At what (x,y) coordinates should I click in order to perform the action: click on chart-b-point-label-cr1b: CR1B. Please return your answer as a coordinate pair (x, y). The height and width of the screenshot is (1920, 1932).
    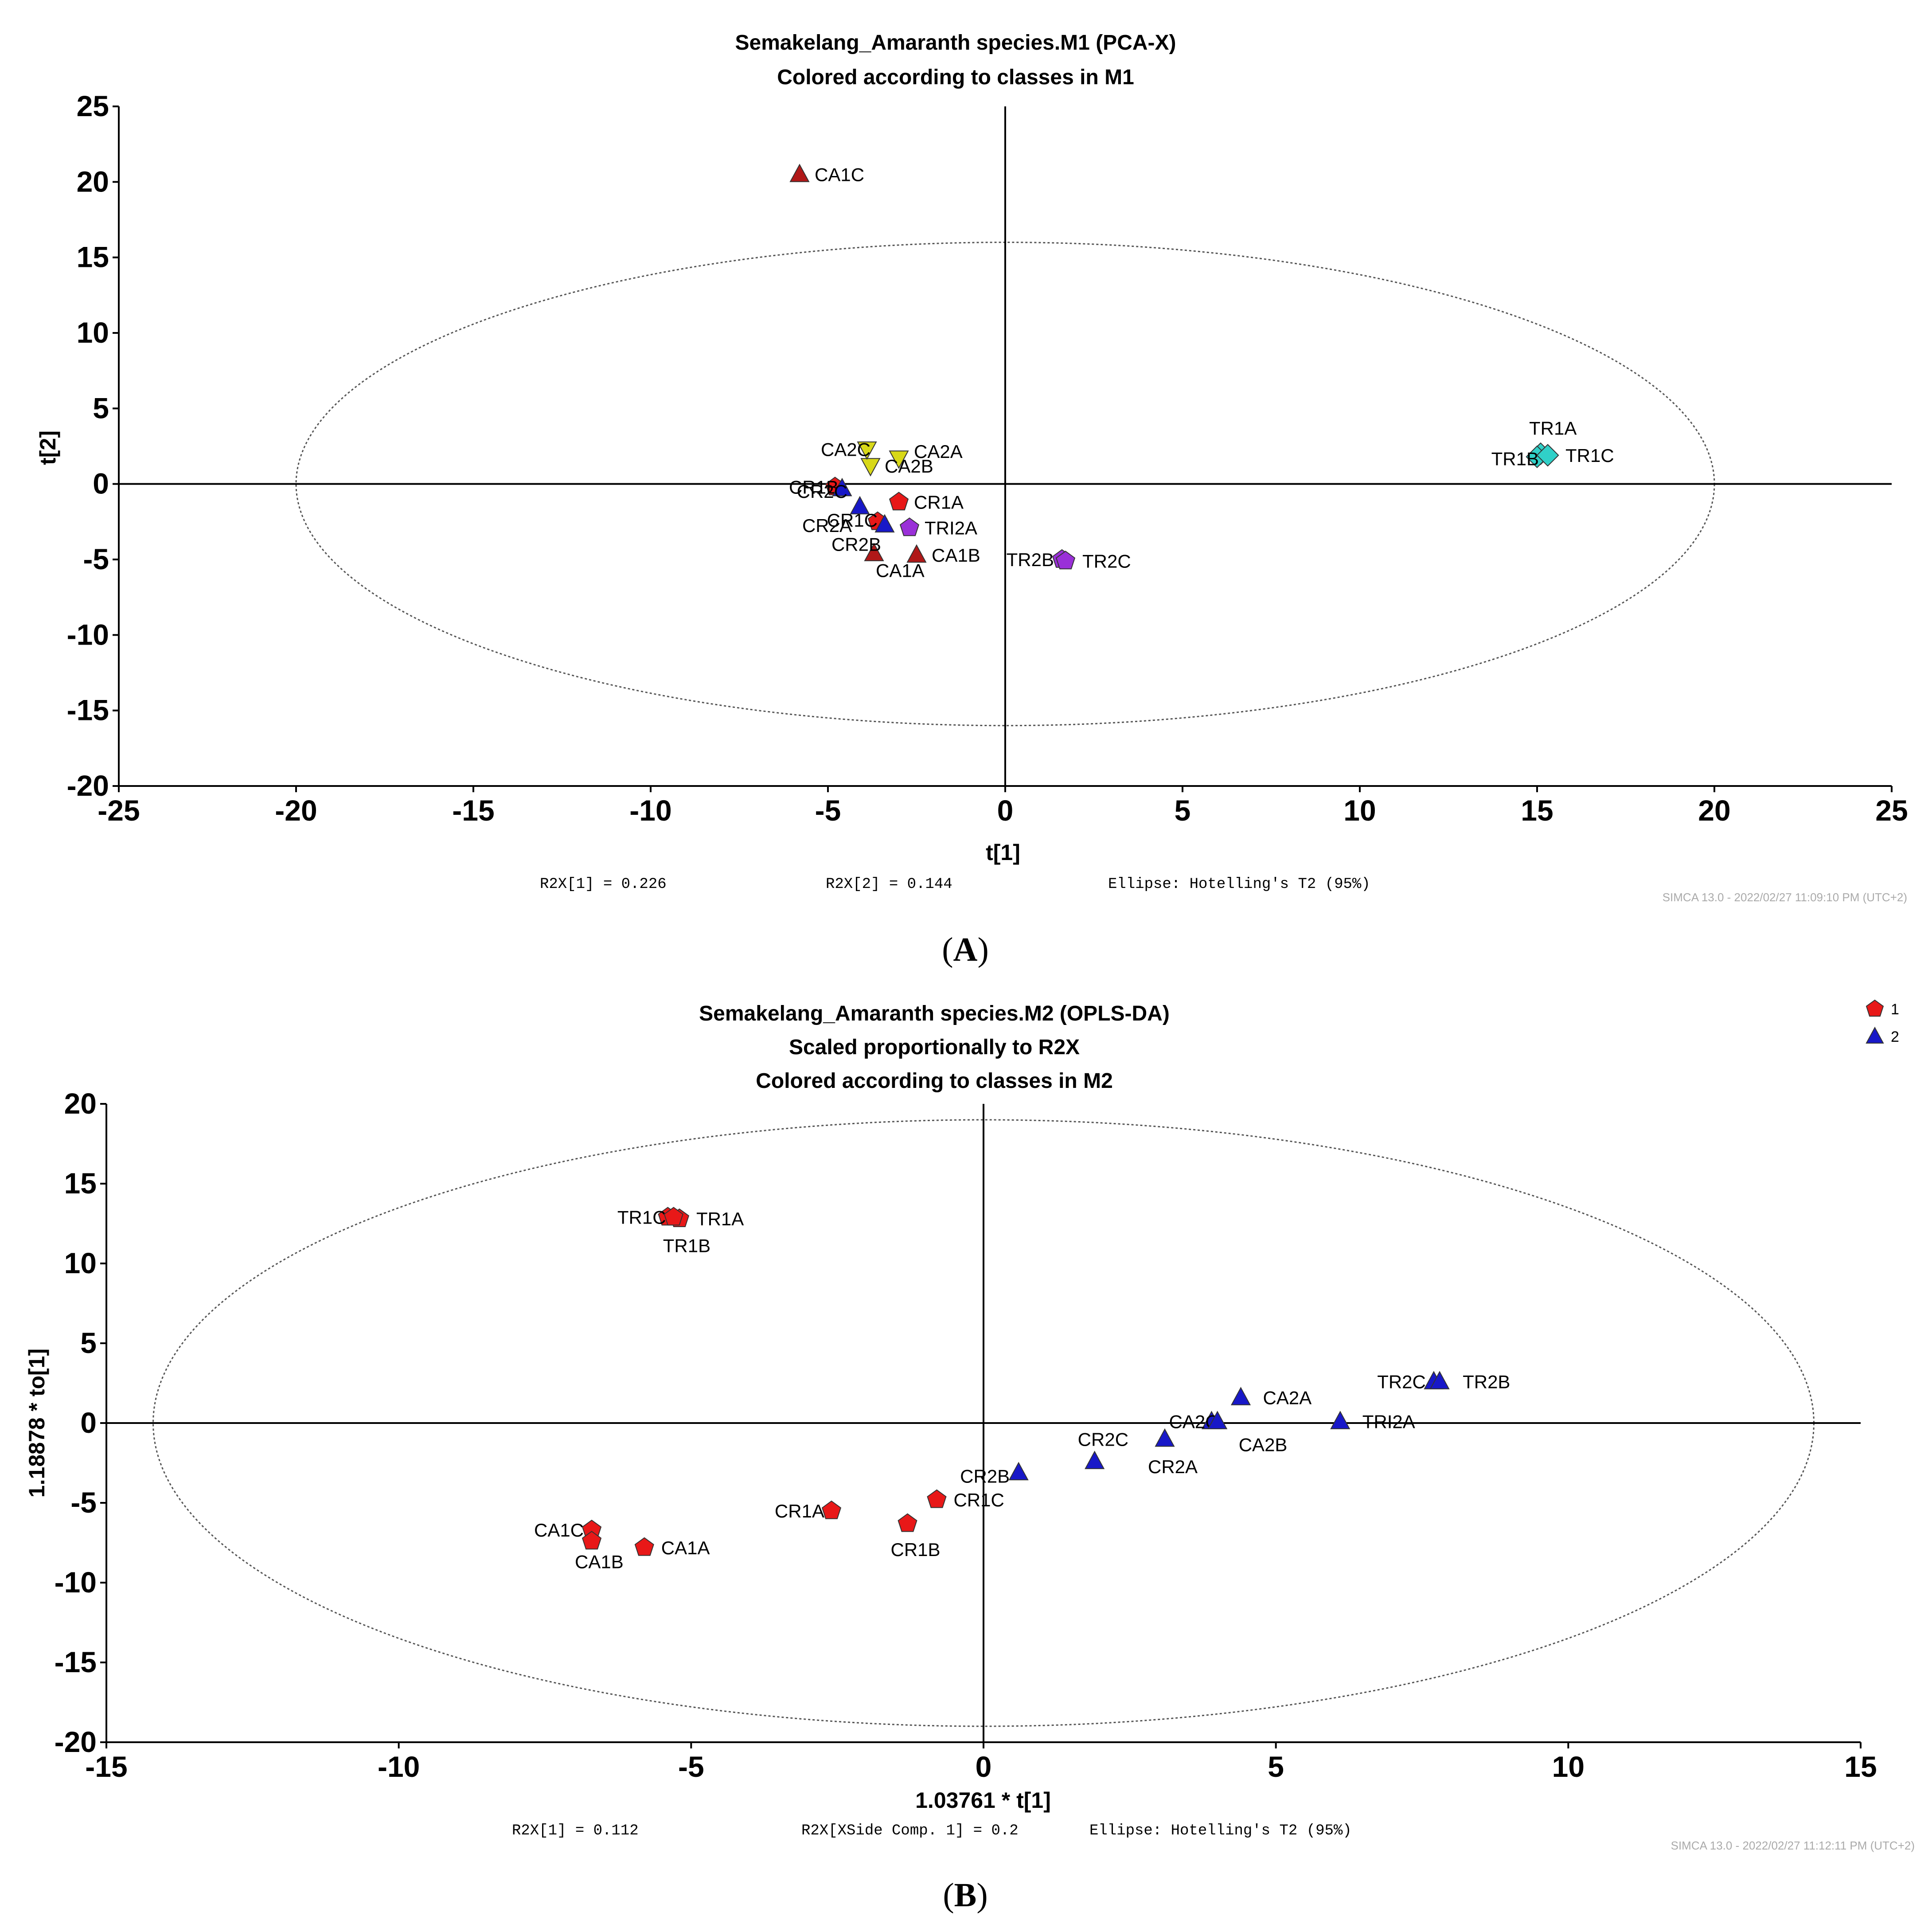
    Looking at the image, I should click on (915, 1550).